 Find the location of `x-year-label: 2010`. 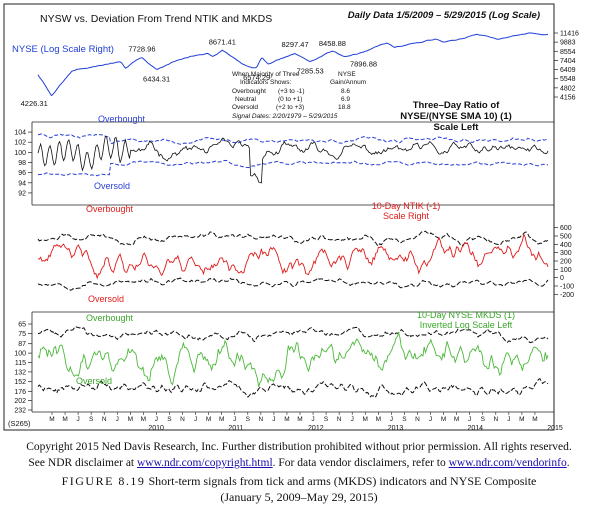

x-year-label: 2010 is located at coordinates (156, 428).